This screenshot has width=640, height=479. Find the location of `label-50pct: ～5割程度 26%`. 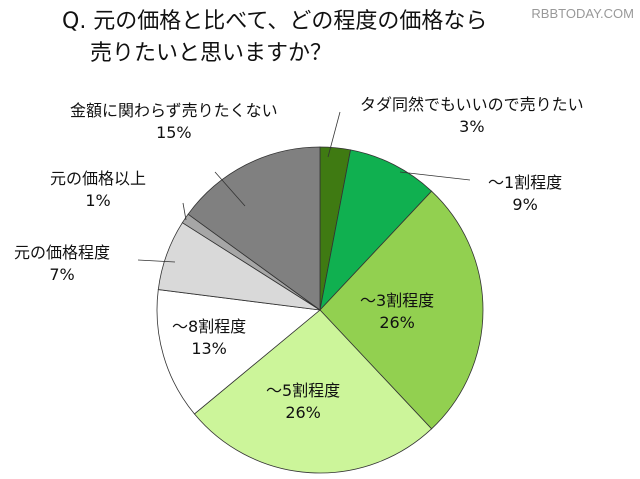

label-50pct: ～5割程度 26% is located at coordinates (303, 401).